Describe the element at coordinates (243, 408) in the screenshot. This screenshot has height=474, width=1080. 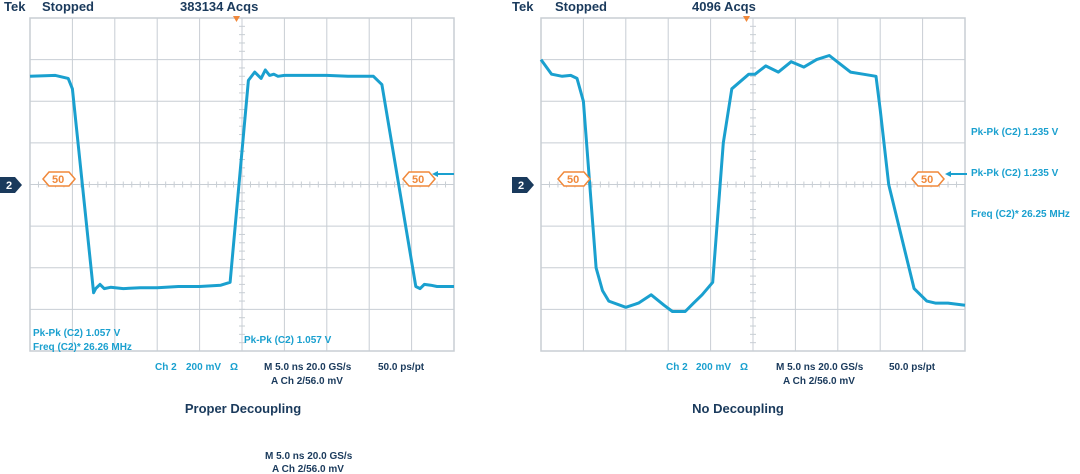
I see `left-caption: Proper Decoupling` at that location.